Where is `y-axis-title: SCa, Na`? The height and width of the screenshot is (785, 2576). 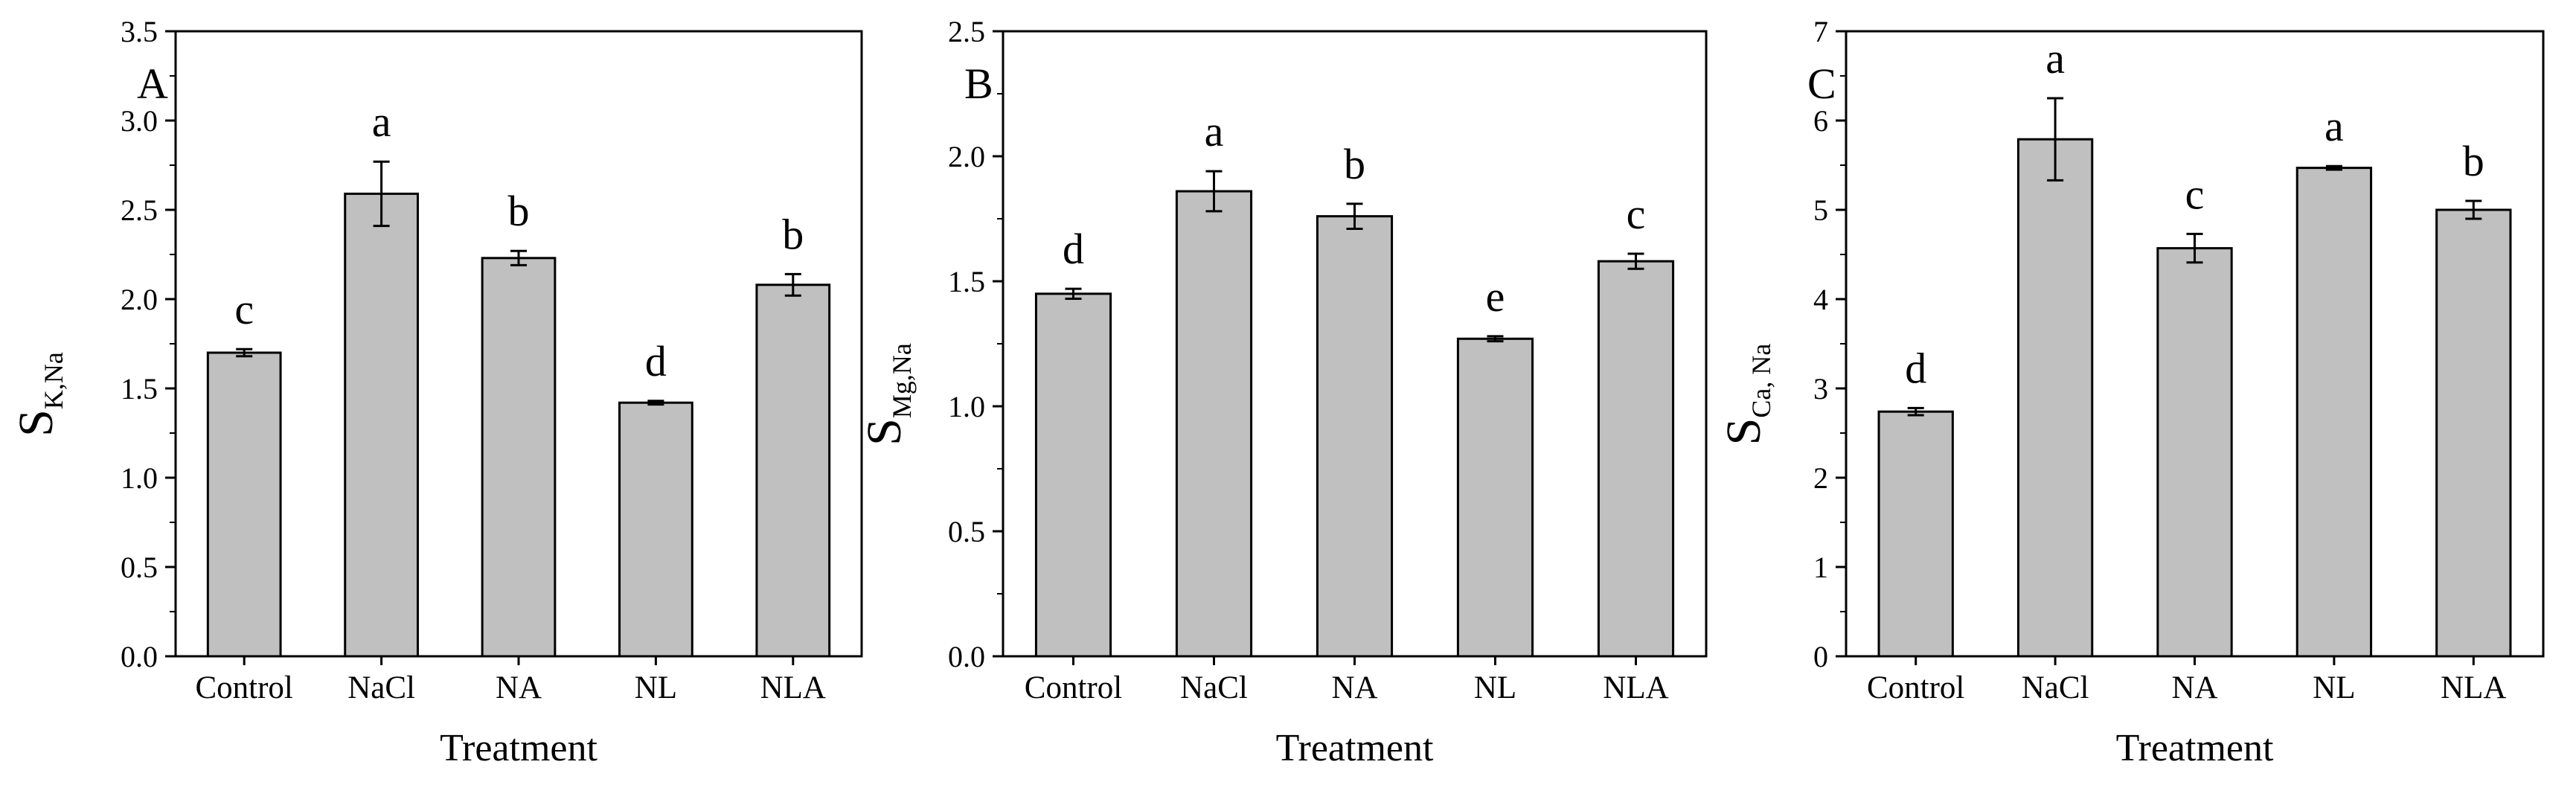
y-axis-title: SCa, Na is located at coordinates (1746, 395).